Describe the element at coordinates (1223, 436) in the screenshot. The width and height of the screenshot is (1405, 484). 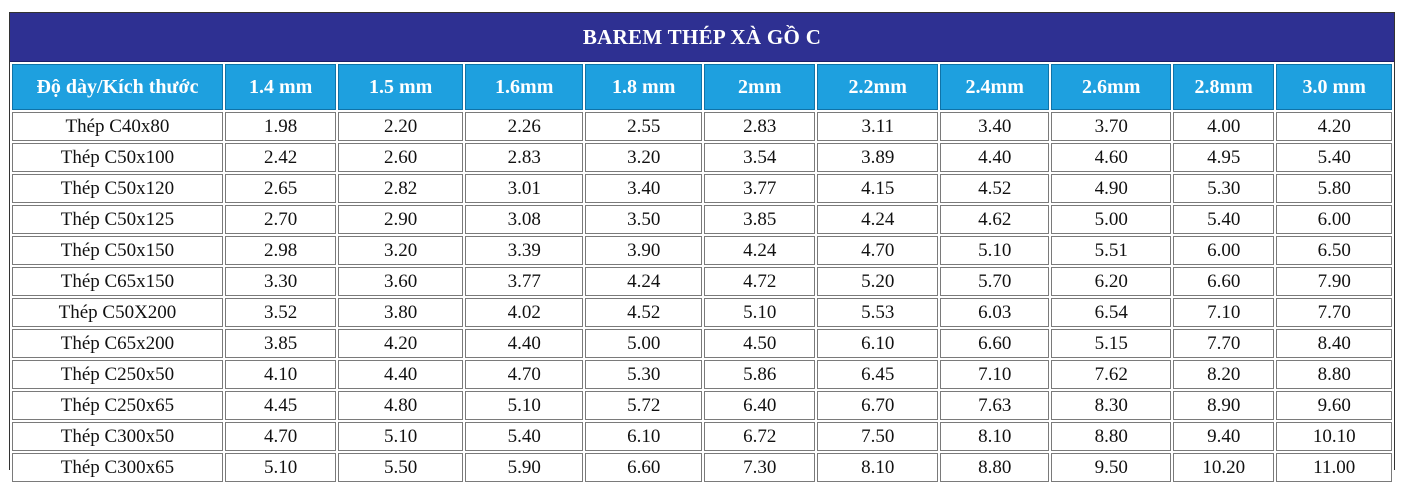
I see `weight-cell: 9.40` at that location.